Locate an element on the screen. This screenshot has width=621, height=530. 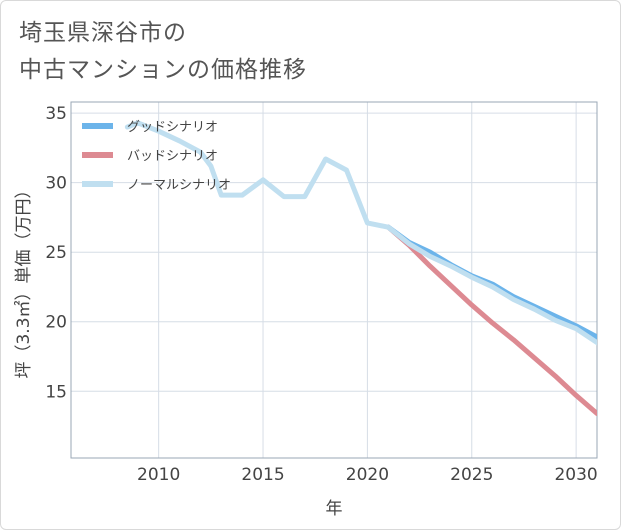
chart-title-line1: 埼玉県深谷市の is located at coordinates (103, 33).